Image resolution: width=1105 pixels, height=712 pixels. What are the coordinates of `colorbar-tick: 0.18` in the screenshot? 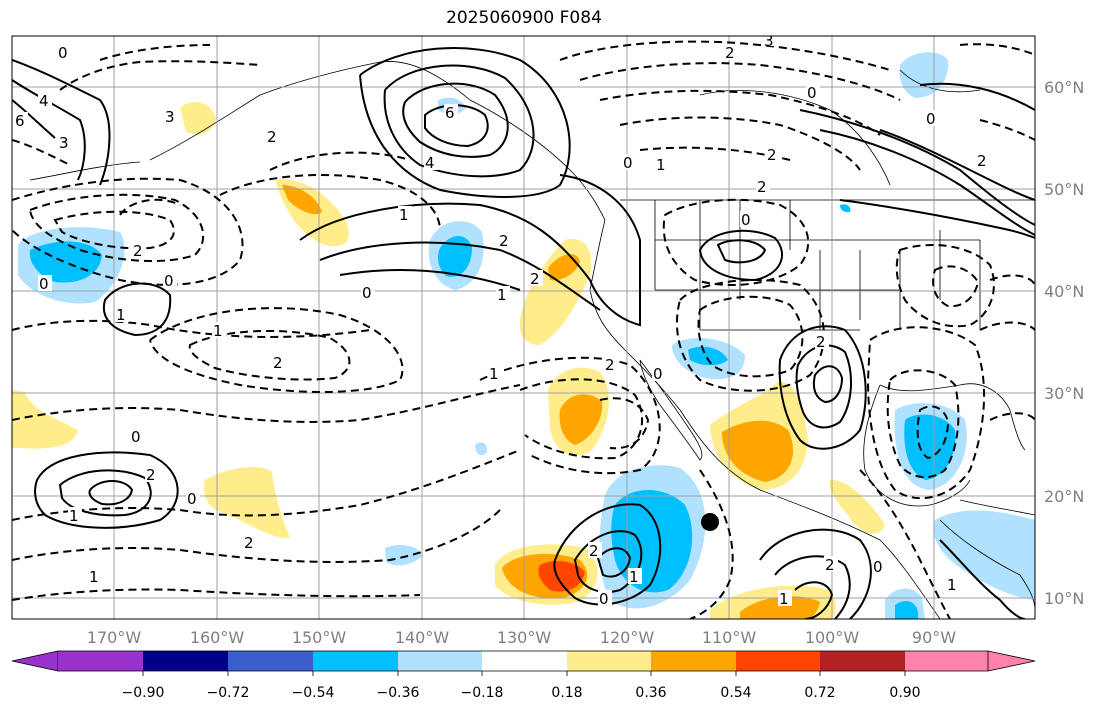 It's located at (566, 693).